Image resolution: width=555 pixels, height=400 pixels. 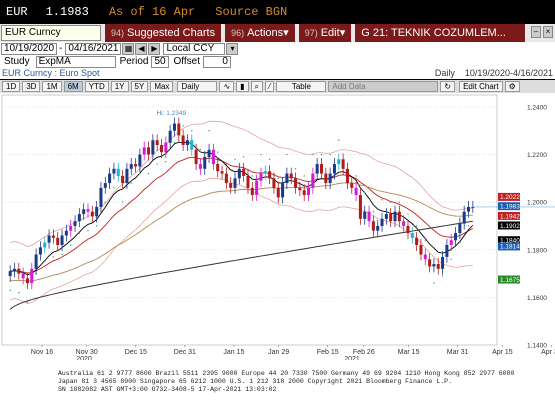 I want to click on ticker-header: EUR 1.1983 As of 16 Apr Source BGN, so click(x=277, y=12).